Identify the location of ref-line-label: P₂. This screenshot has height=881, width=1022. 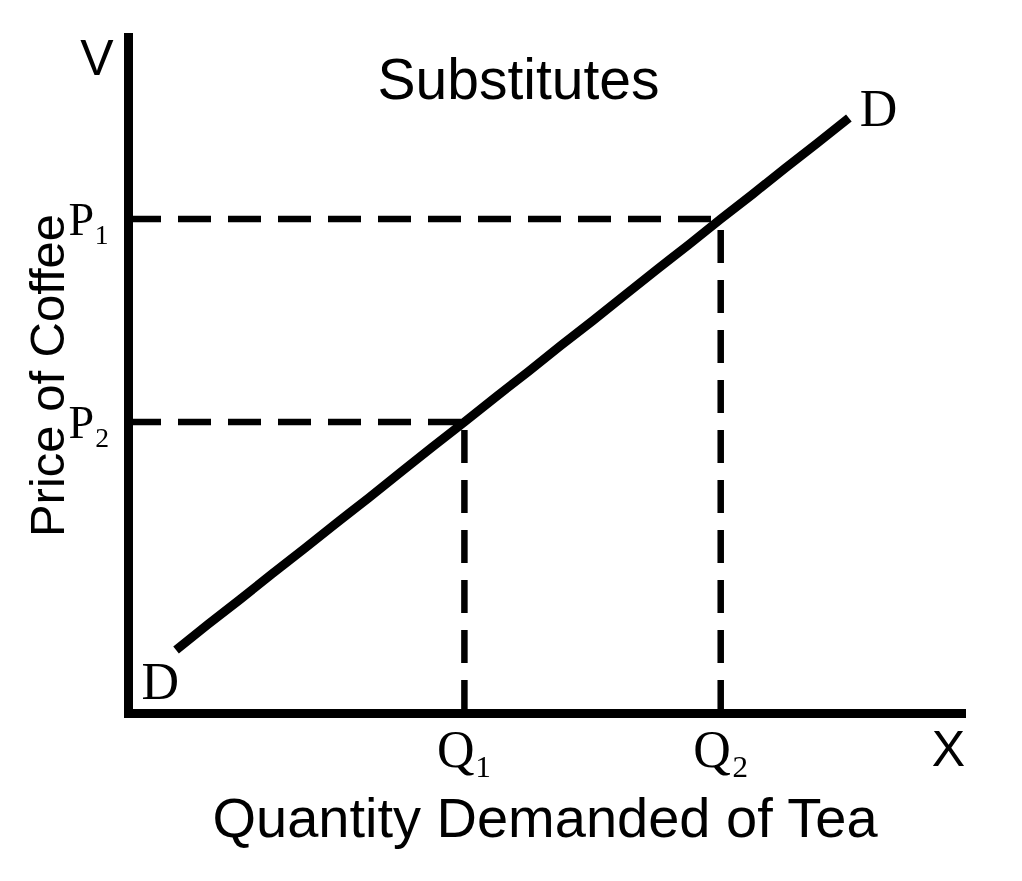
(89, 423).